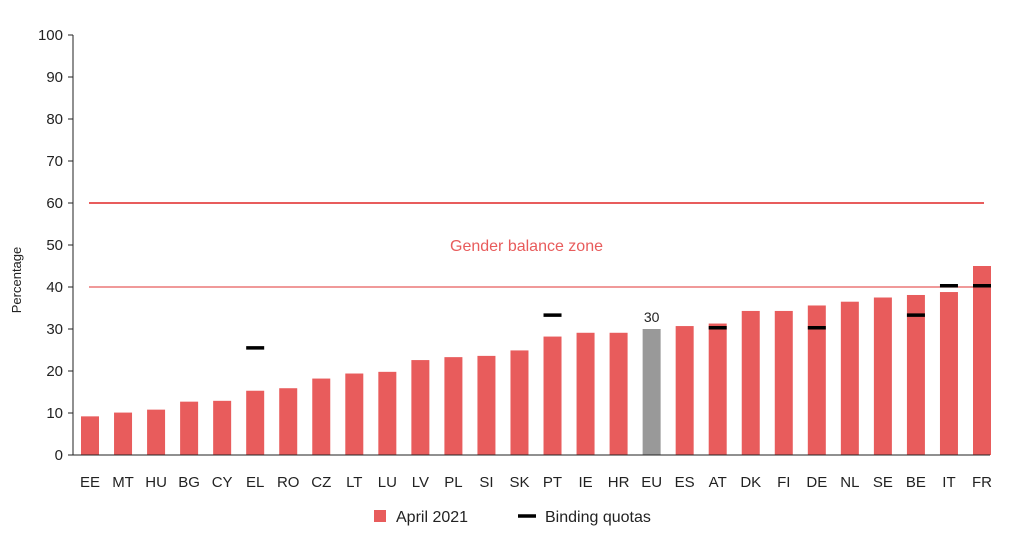 Image resolution: width=1017 pixels, height=553 pixels. I want to click on x-tick-label-ee: EE, so click(90, 482).